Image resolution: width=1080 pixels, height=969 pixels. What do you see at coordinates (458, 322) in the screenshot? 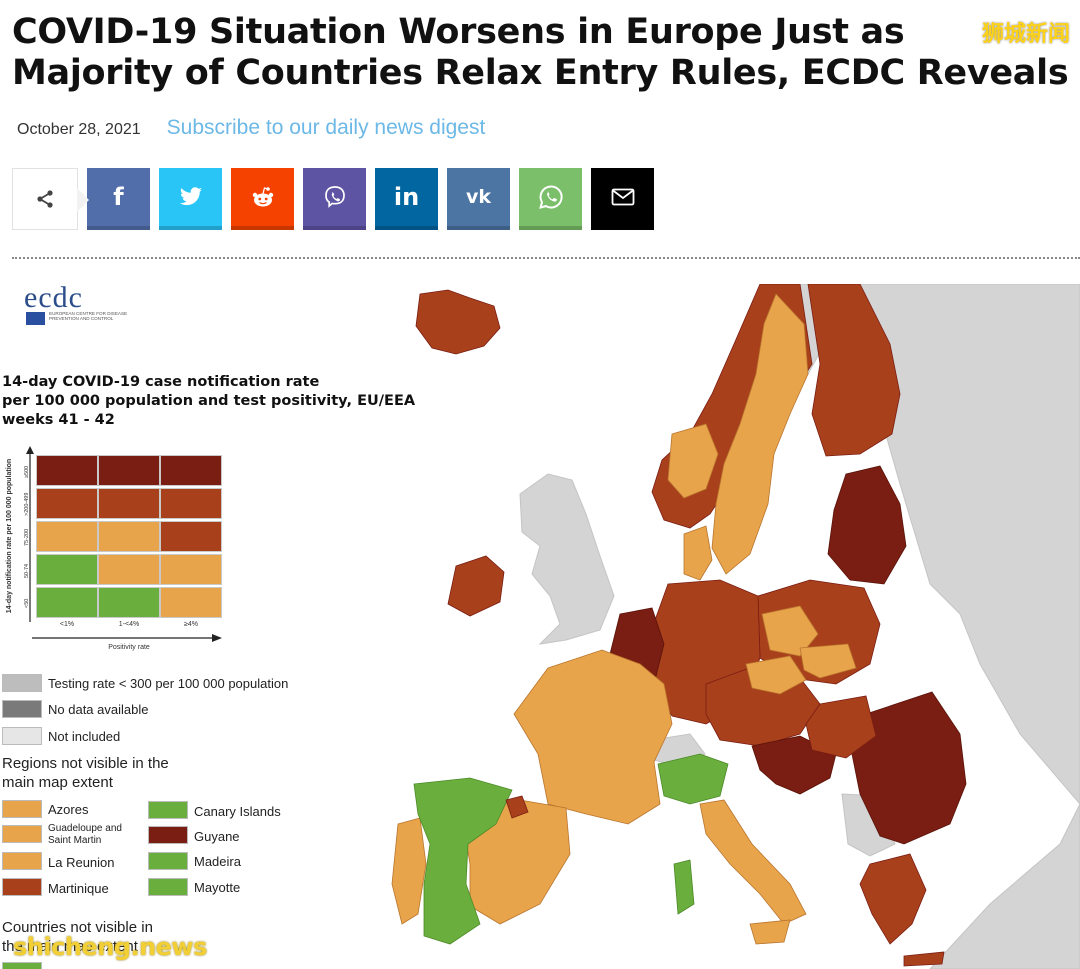
I see `iceland` at bounding box center [458, 322].